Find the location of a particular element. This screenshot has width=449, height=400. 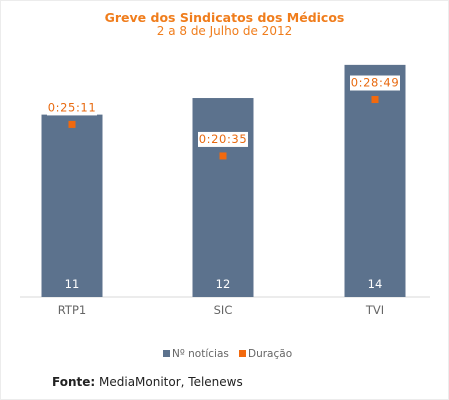

bar-rtp1 is located at coordinates (72, 205).